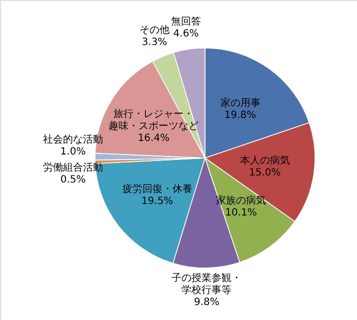 The image size is (357, 320). Describe the element at coordinates (264, 173) in the screenshot. I see `data-label: 15.0%` at that location.